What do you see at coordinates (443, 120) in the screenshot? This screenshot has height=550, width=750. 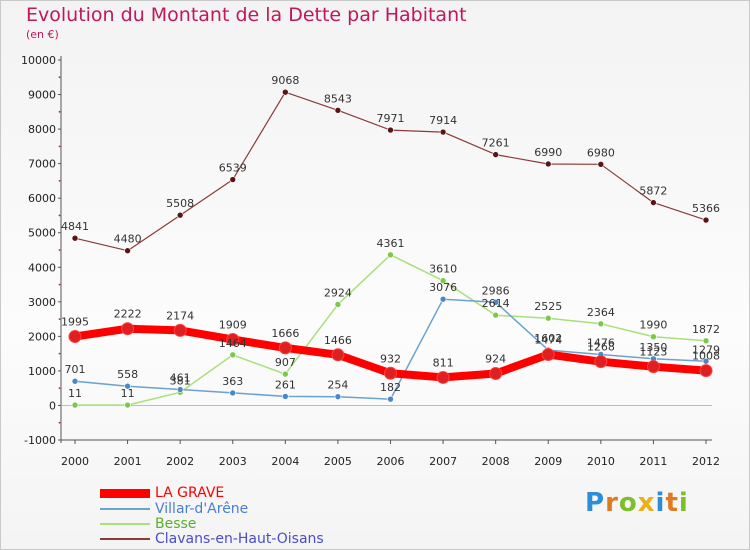 I see `data-label-clavans-en-haut-oisans: 7914` at bounding box center [443, 120].